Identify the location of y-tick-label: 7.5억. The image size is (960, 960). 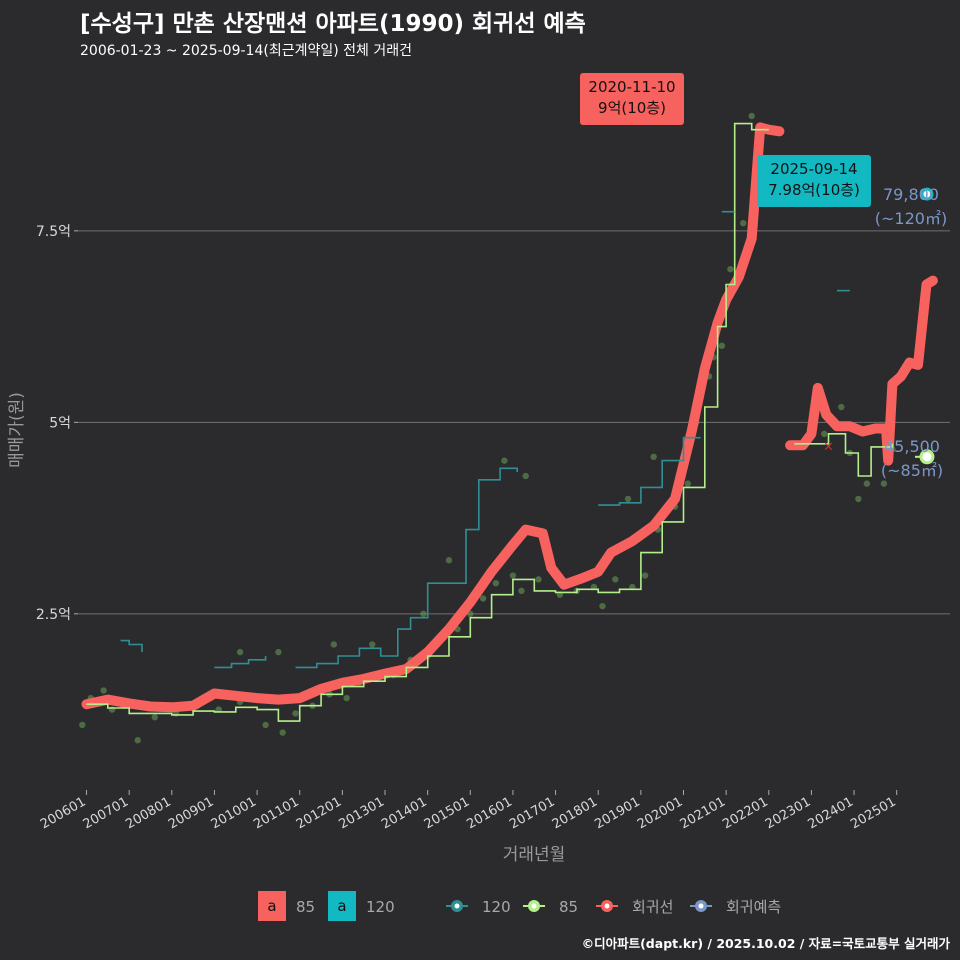
(53, 232).